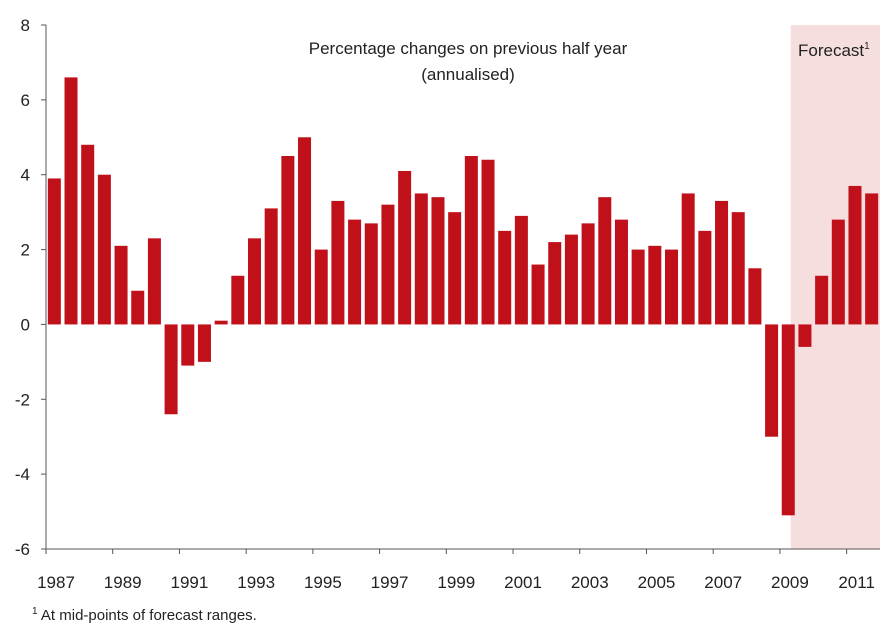 This screenshot has height=629, width=880. Describe the element at coordinates (831, 50) in the screenshot. I see `forecast-label-text: Forecast` at that location.